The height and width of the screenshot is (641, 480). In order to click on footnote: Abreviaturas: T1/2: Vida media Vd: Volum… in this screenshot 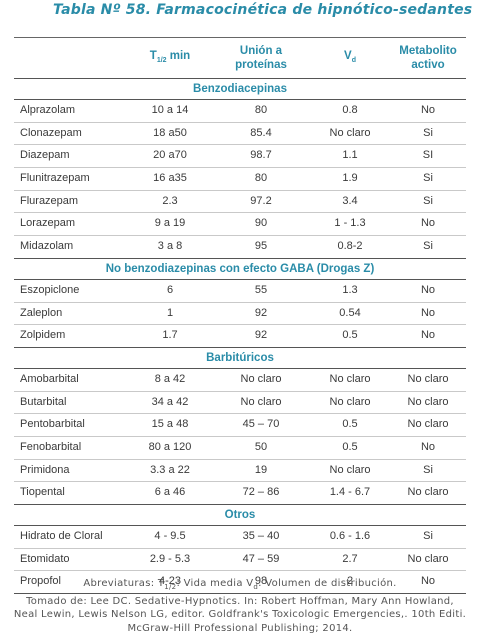, I will do `click(240, 606)`.